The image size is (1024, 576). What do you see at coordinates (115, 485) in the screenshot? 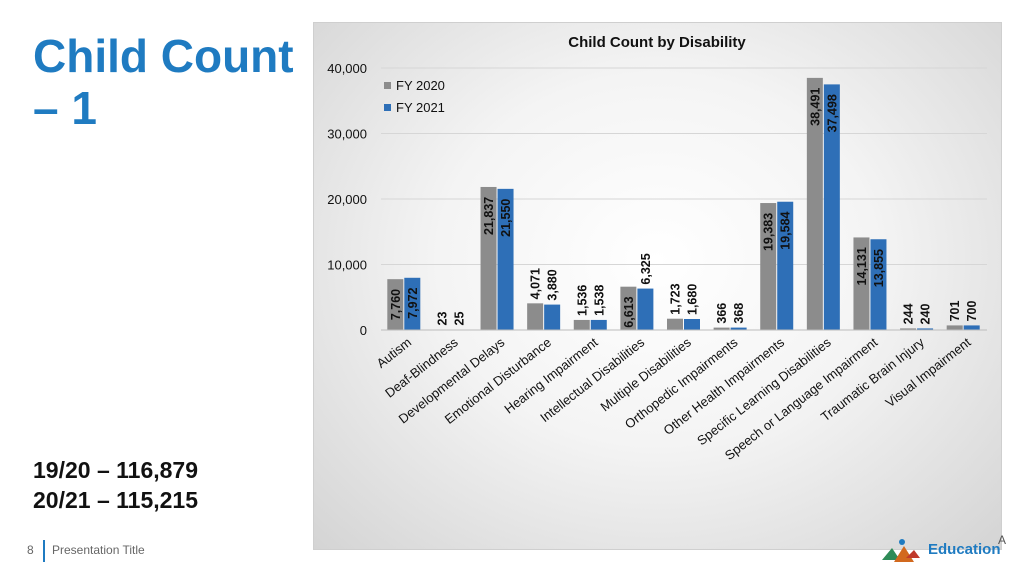
I see `totals-block: 19/20 – 116,879 20/21 – 115,215` at bounding box center [115, 485].